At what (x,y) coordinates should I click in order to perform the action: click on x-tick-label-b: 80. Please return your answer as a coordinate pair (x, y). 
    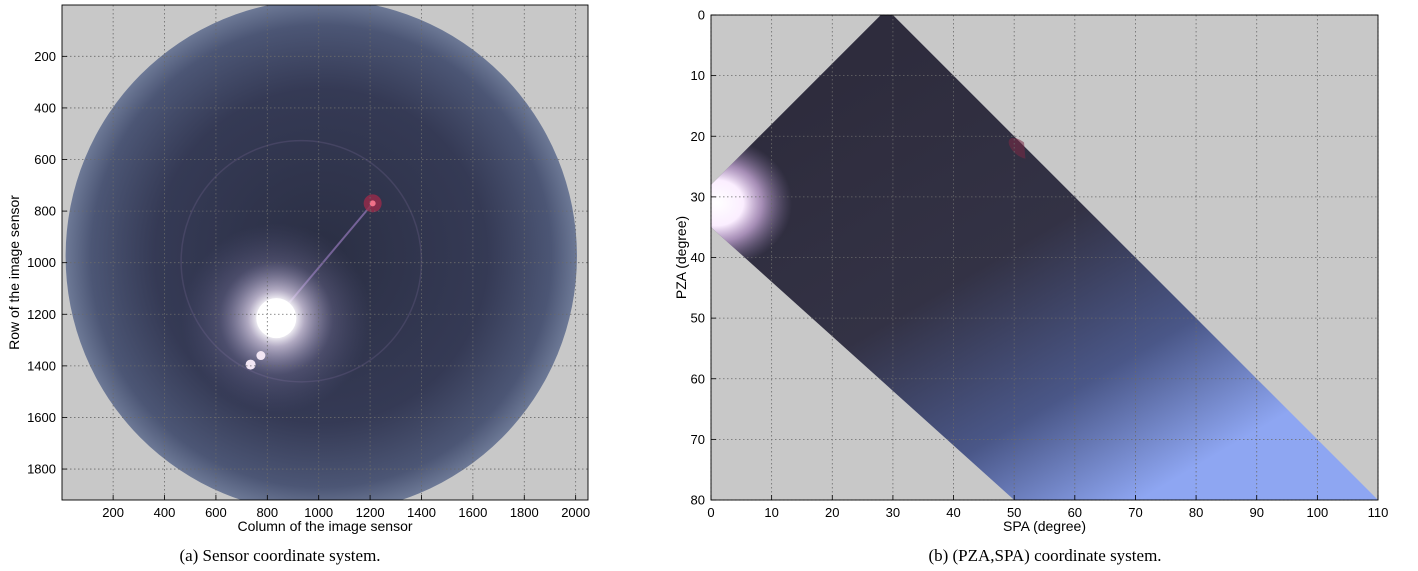
    Looking at the image, I should click on (1196, 512).